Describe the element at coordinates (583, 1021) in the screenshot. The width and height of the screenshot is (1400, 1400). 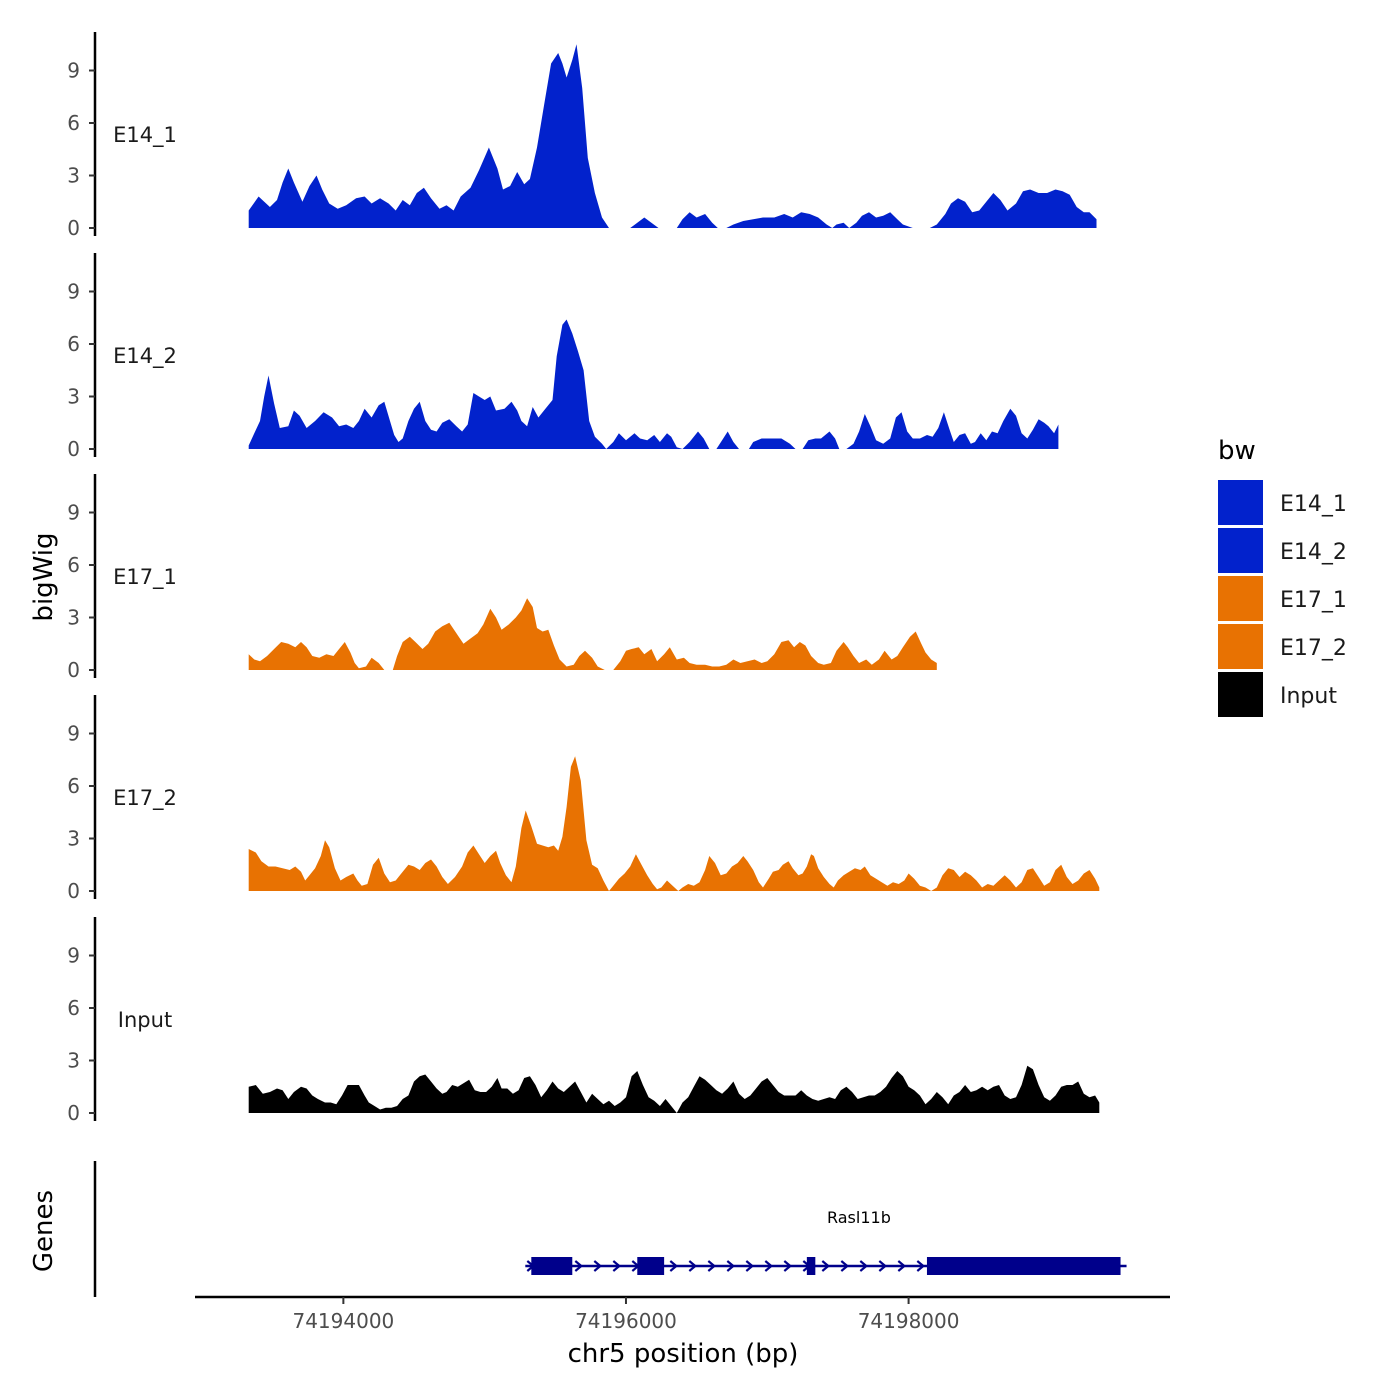
I see `track-Input: 0 3 6 9 Input` at that location.